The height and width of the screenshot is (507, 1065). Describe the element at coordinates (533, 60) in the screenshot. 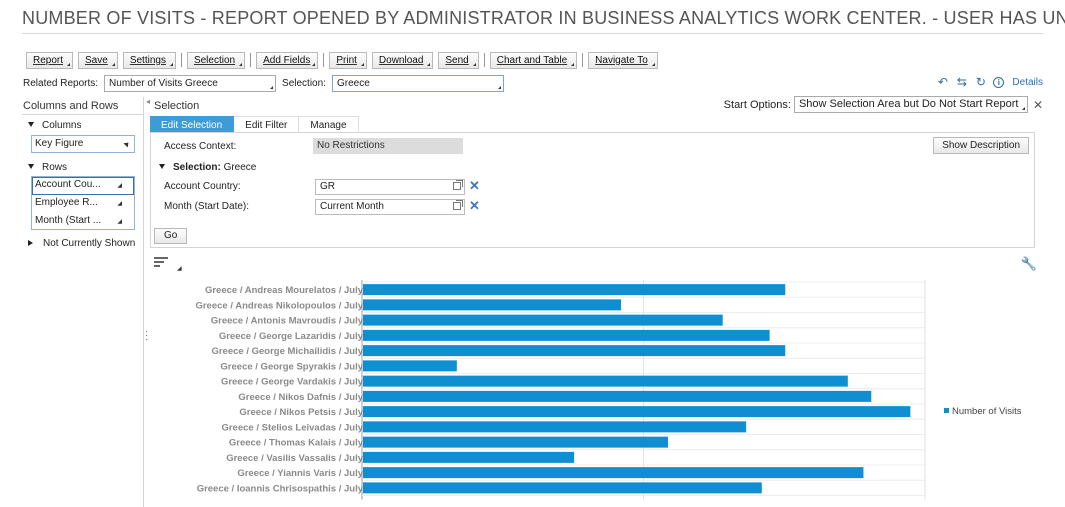

I see `chart-and-table-button: Chart and Table` at that location.